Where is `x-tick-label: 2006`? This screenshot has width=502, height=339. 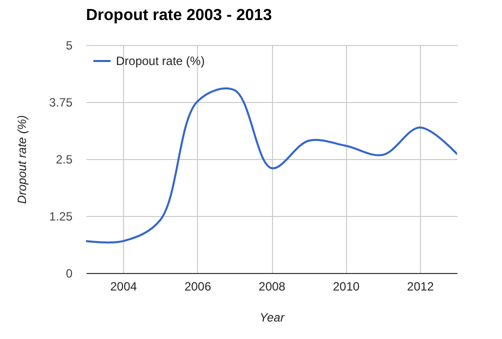 x-tick-label: 2006 is located at coordinates (198, 287).